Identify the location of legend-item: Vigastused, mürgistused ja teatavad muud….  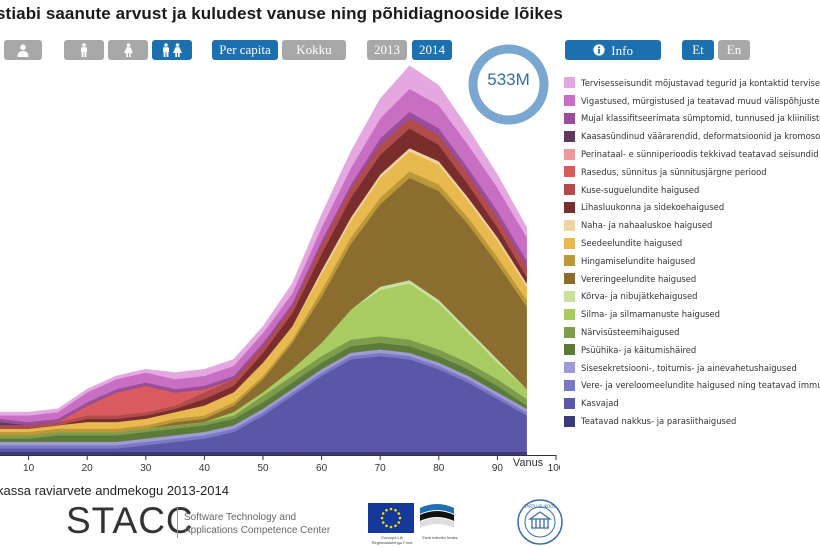
(692, 101).